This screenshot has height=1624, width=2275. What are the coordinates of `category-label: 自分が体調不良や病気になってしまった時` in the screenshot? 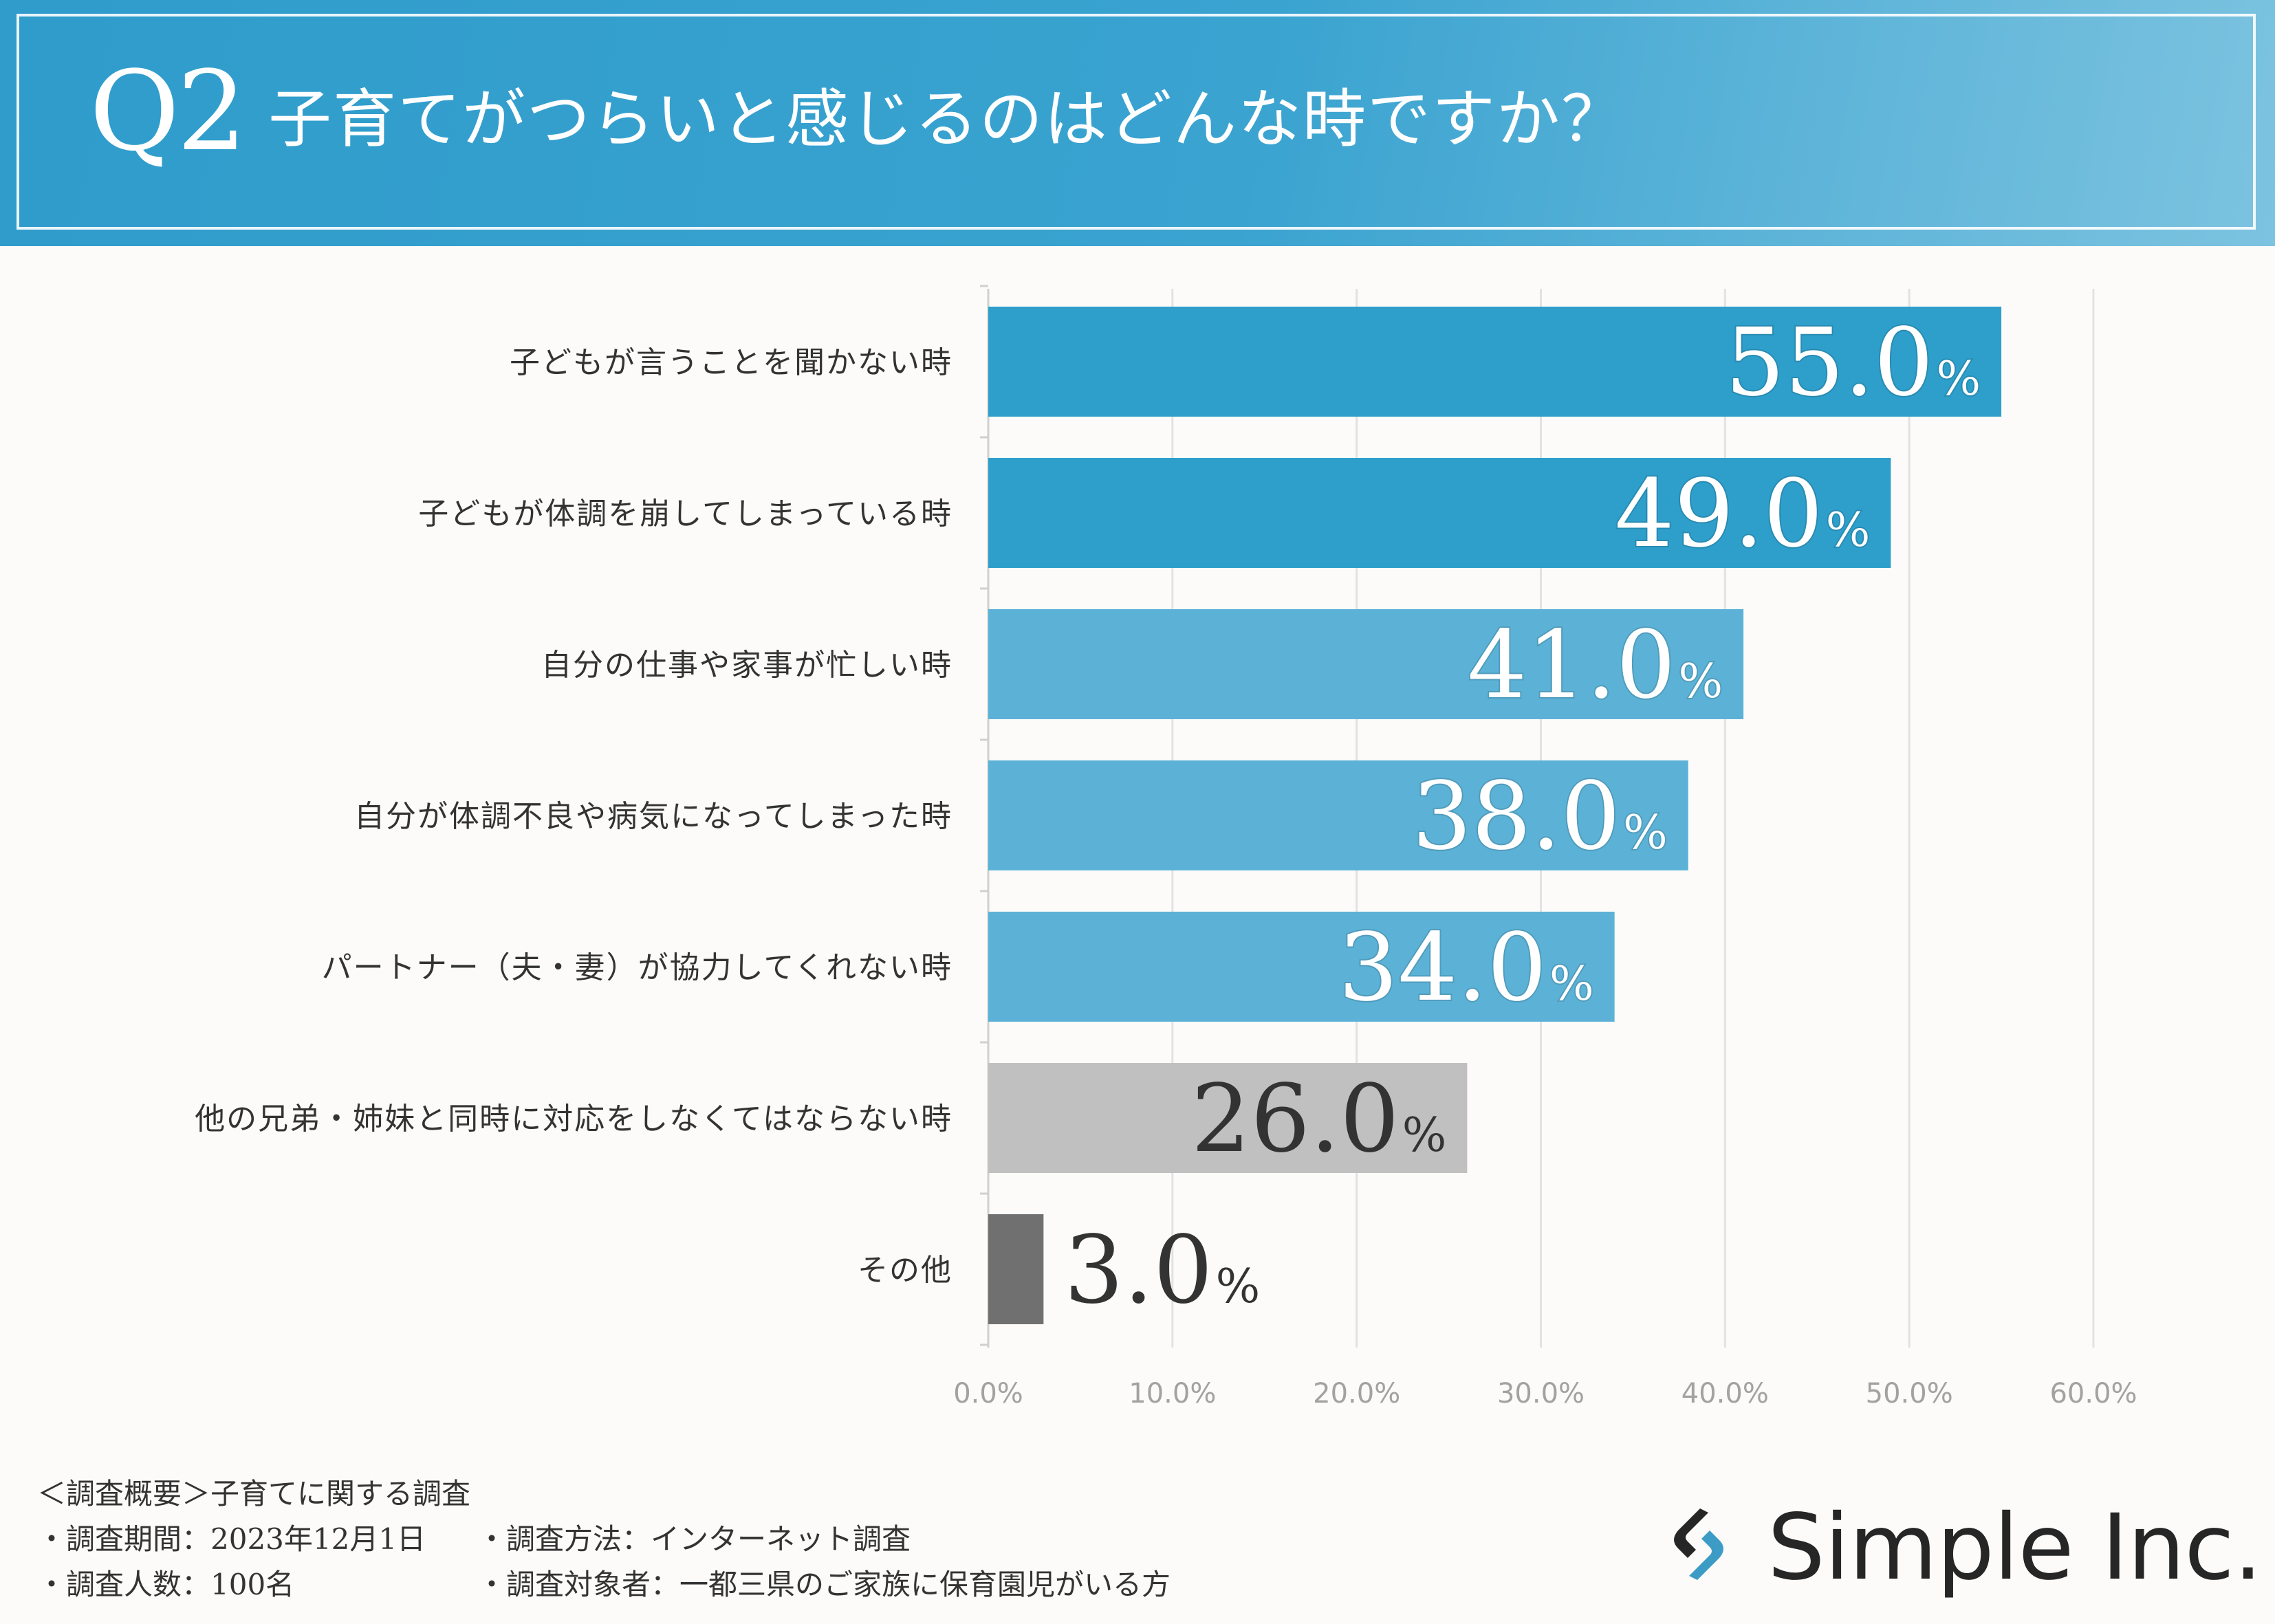 It's located at (653, 816).